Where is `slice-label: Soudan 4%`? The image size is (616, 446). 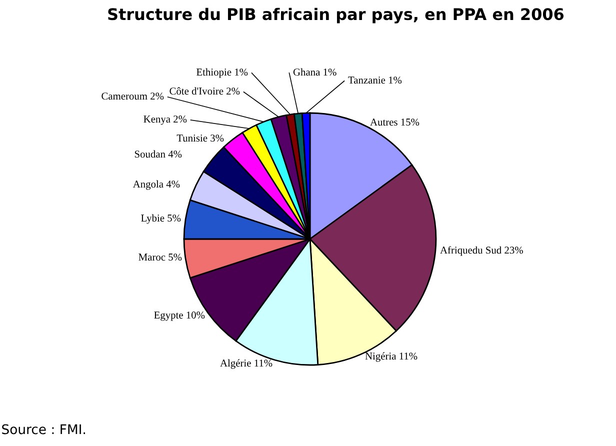 slice-label: Soudan 4% is located at coordinates (158, 154).